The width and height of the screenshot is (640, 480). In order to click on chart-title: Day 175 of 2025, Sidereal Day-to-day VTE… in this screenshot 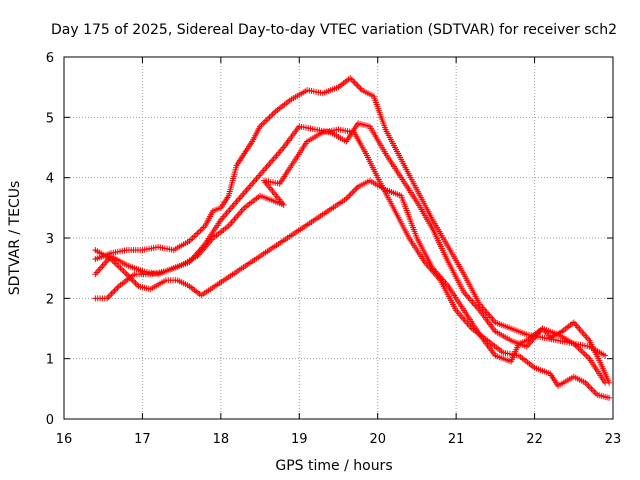, I will do `click(334, 30)`.